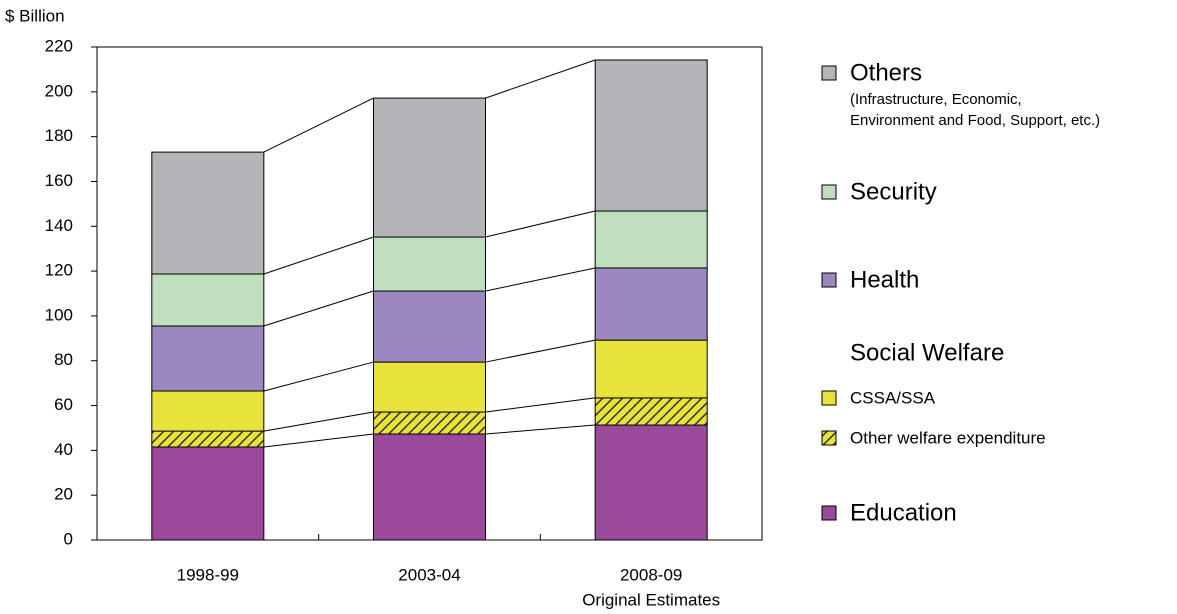  Describe the element at coordinates (63, 449) in the screenshot. I see `y-tick-label: 40` at that location.